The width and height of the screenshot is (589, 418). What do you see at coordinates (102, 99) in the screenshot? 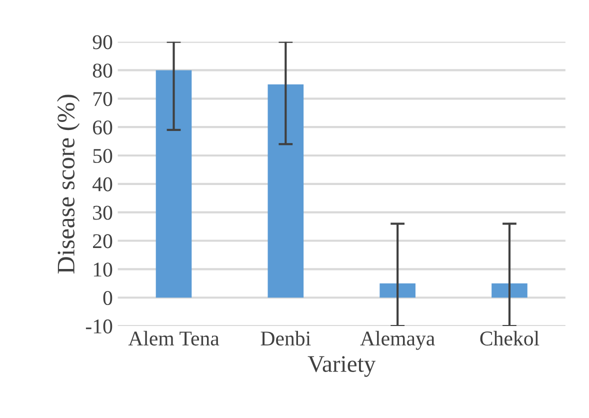
I see `y-tick-label: 70` at bounding box center [102, 99].